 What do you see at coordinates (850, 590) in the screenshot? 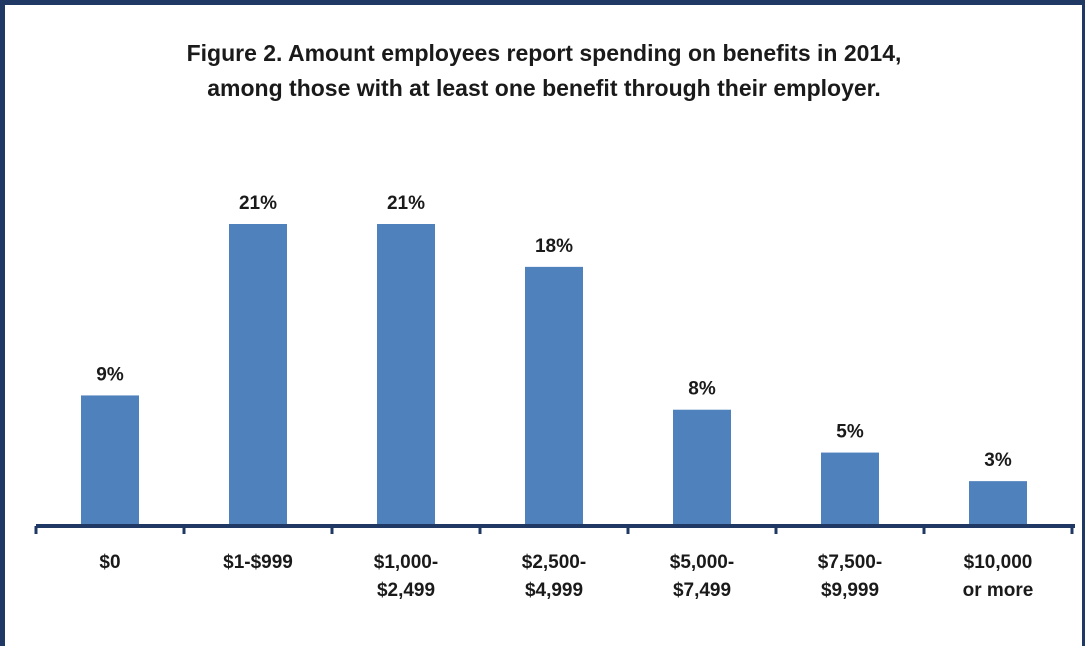
I see `x-tick-label-5-line-2: $9,999` at bounding box center [850, 590].